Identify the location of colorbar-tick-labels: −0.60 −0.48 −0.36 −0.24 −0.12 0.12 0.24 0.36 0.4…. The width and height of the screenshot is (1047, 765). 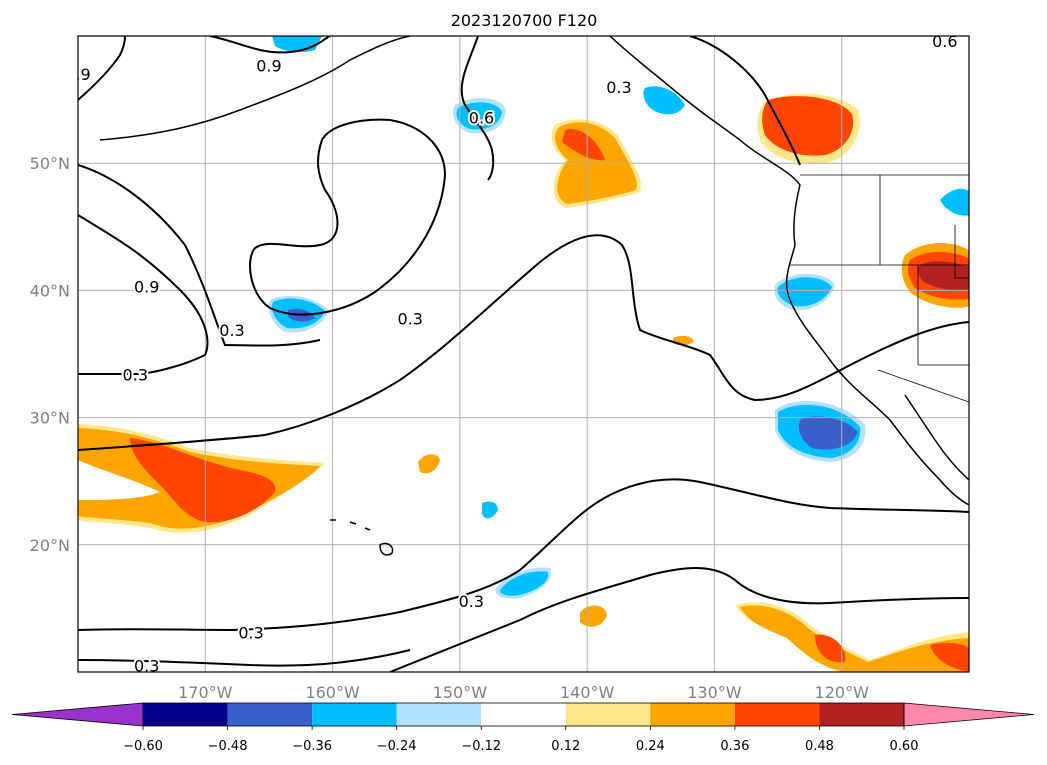
(520, 740).